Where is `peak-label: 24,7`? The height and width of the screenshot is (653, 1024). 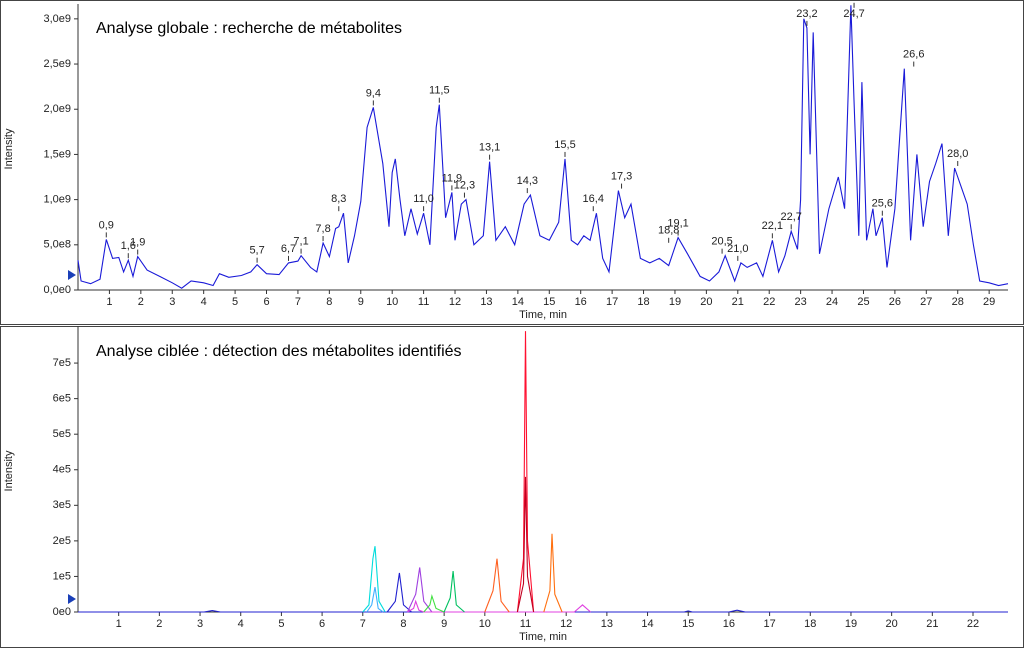 peak-label: 24,7 is located at coordinates (853, 14).